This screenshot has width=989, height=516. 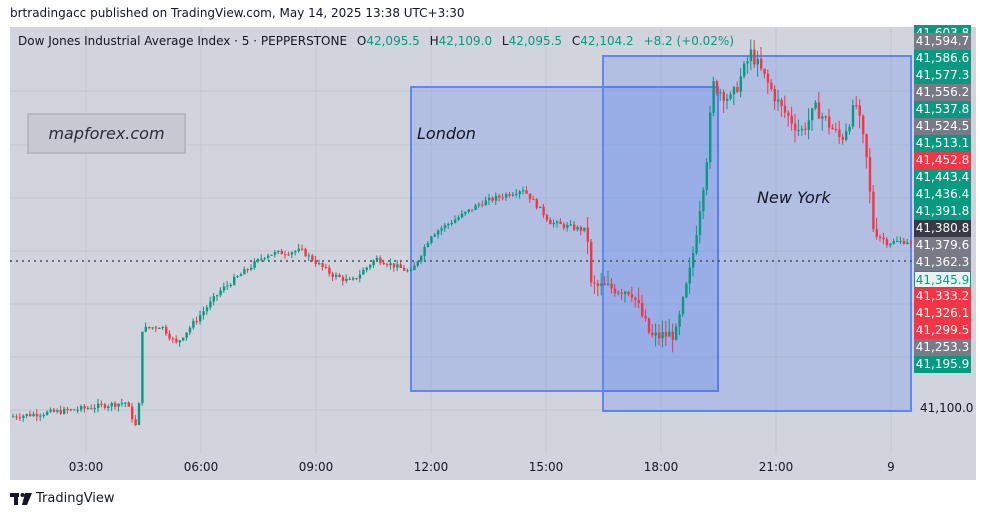 What do you see at coordinates (942, 126) in the screenshot?
I see `price-tag: 41,524.5` at bounding box center [942, 126].